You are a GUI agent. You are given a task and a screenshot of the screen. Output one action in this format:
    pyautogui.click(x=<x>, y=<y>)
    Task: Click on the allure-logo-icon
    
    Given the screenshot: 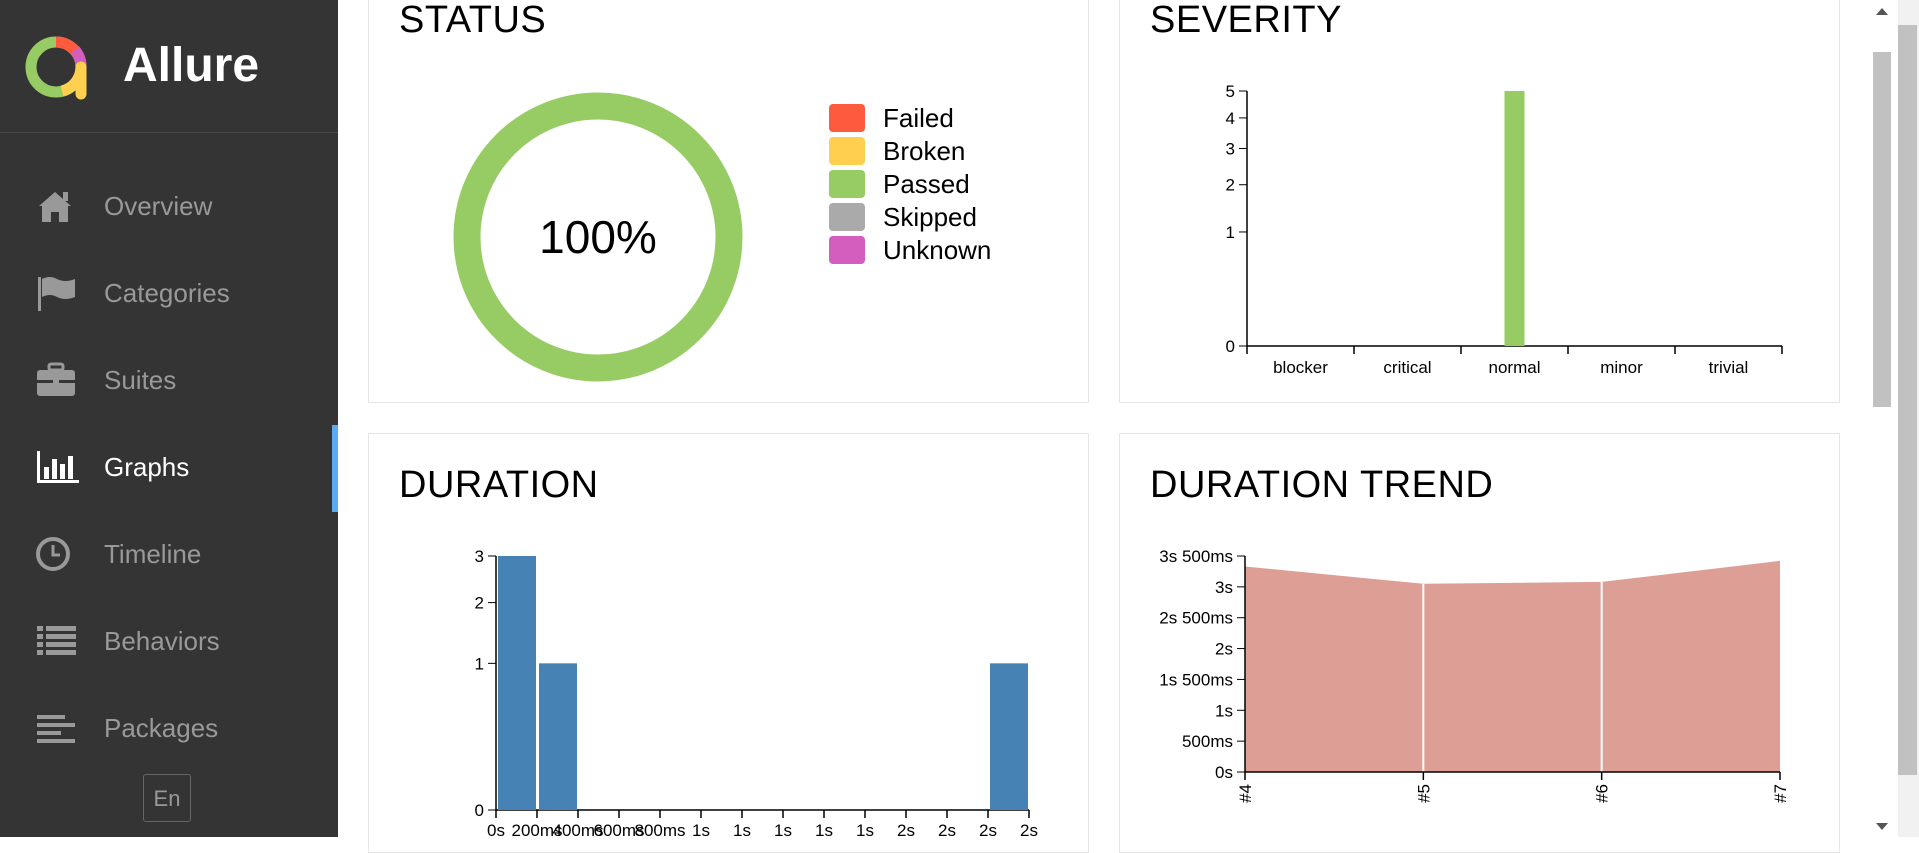 What is the action you would take?
    pyautogui.click(x=56, y=68)
    